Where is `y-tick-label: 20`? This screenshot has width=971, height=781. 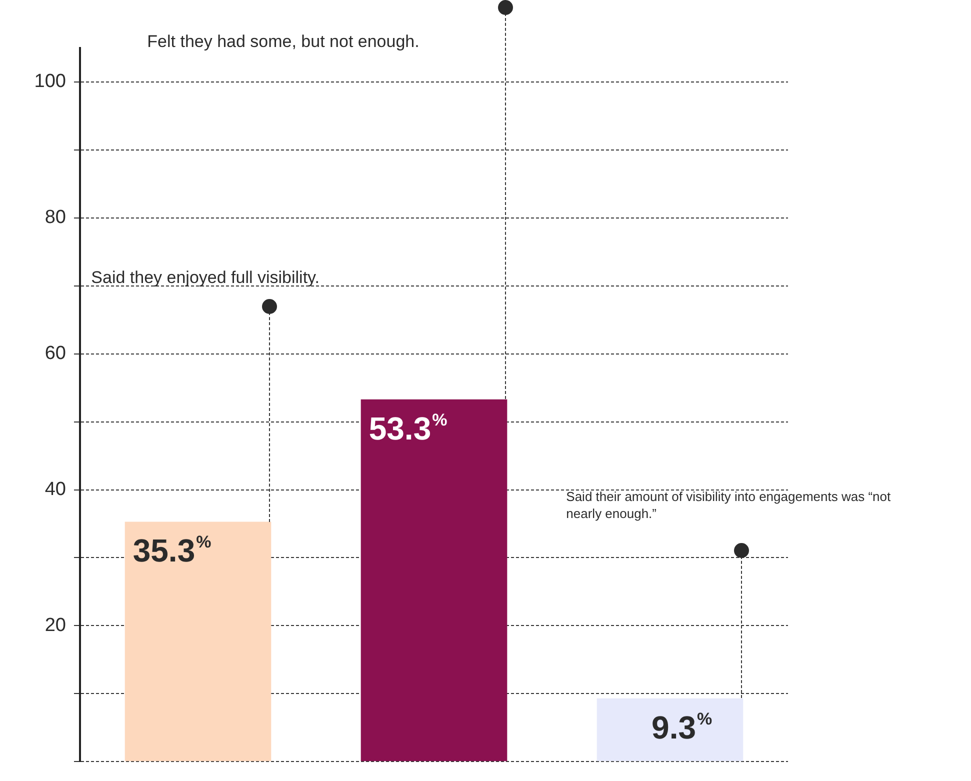 y-tick-label: 20 is located at coordinates (55, 625).